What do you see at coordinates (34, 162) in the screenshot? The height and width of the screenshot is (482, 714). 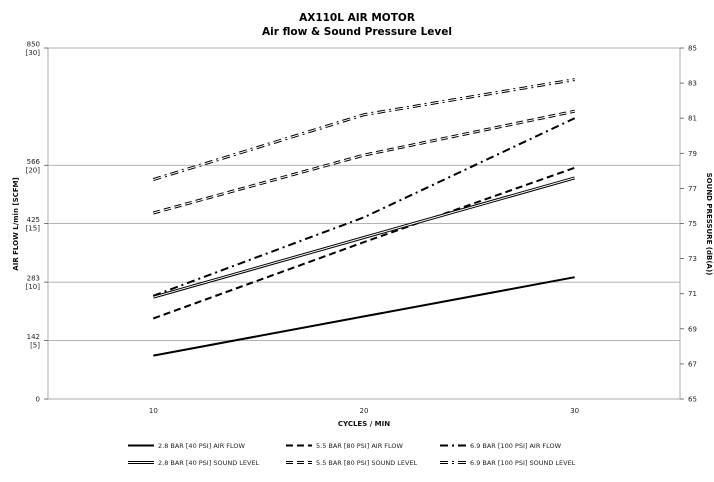 I see `y-tick-label: 566` at bounding box center [34, 162].